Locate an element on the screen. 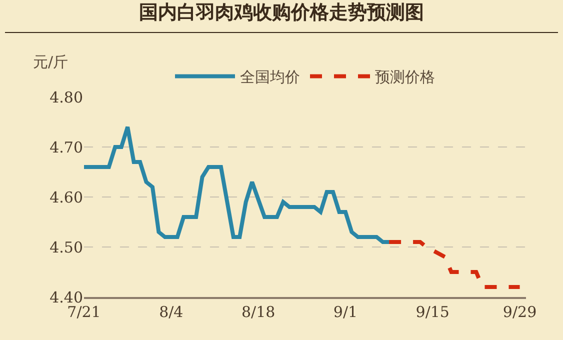  chart-title: 国内白羽肉鸡收购价格走势预测图 is located at coordinates (281, 12).